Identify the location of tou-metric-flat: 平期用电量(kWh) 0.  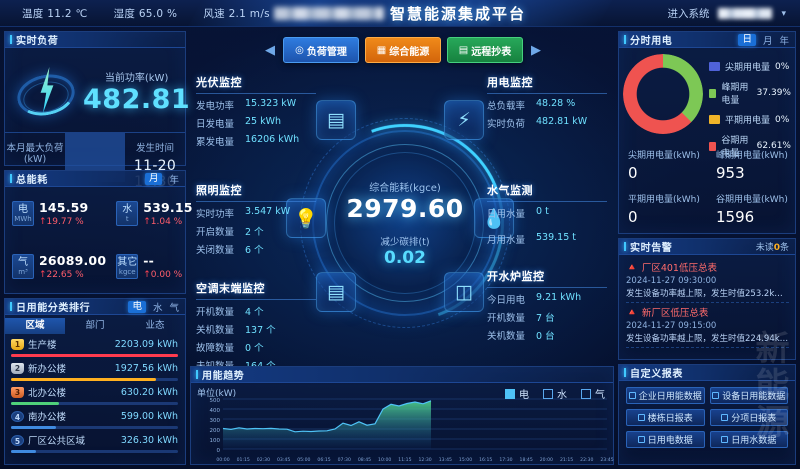
(664, 210).